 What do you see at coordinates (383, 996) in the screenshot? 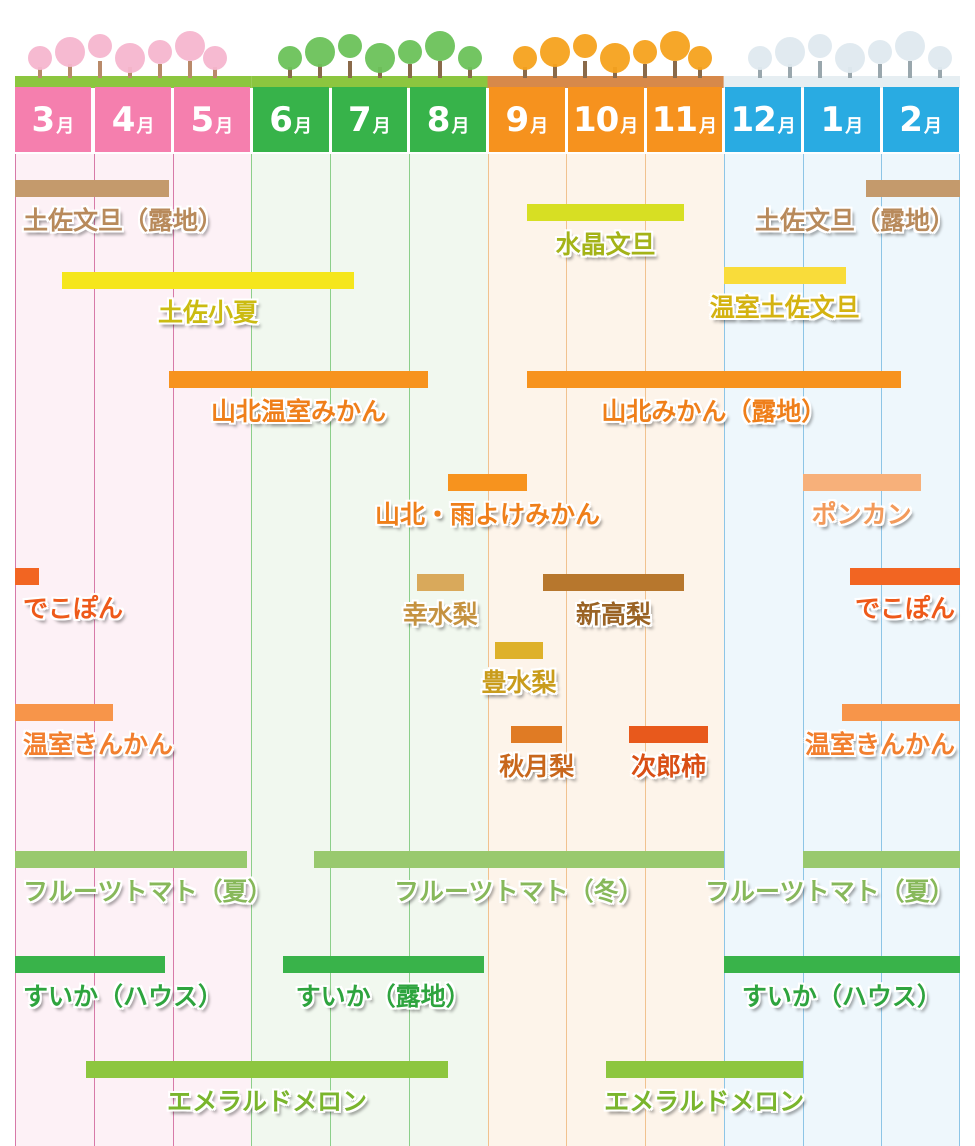
I see `harvest-label: すいか（露地）` at bounding box center [383, 996].